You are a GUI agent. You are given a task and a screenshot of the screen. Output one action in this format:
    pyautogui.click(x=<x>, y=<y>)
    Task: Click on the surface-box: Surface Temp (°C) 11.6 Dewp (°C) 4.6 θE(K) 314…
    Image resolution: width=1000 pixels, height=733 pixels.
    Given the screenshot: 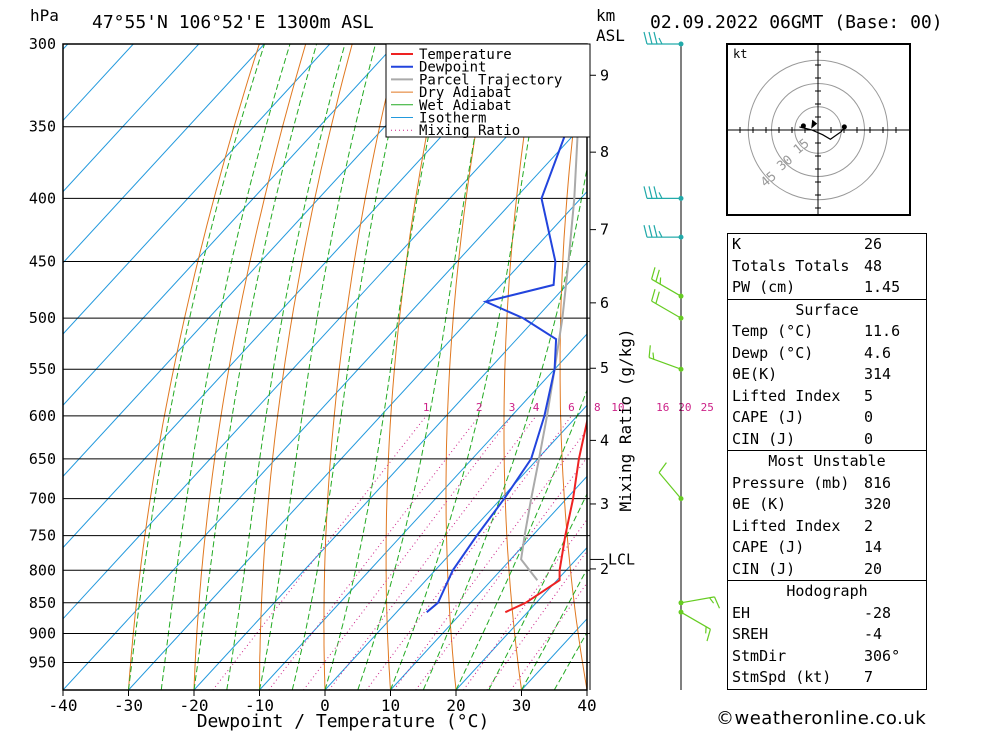 What is the action you would take?
    pyautogui.click(x=827, y=375)
    